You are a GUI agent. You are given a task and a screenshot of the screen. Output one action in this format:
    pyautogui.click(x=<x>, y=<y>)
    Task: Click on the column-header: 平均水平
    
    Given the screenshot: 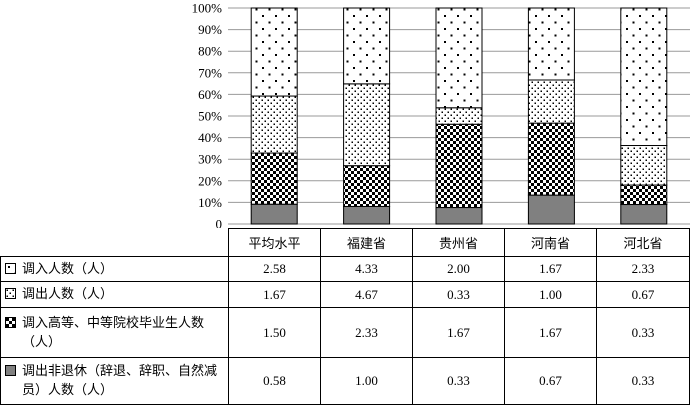 What is the action you would take?
    pyautogui.click(x=274, y=242)
    